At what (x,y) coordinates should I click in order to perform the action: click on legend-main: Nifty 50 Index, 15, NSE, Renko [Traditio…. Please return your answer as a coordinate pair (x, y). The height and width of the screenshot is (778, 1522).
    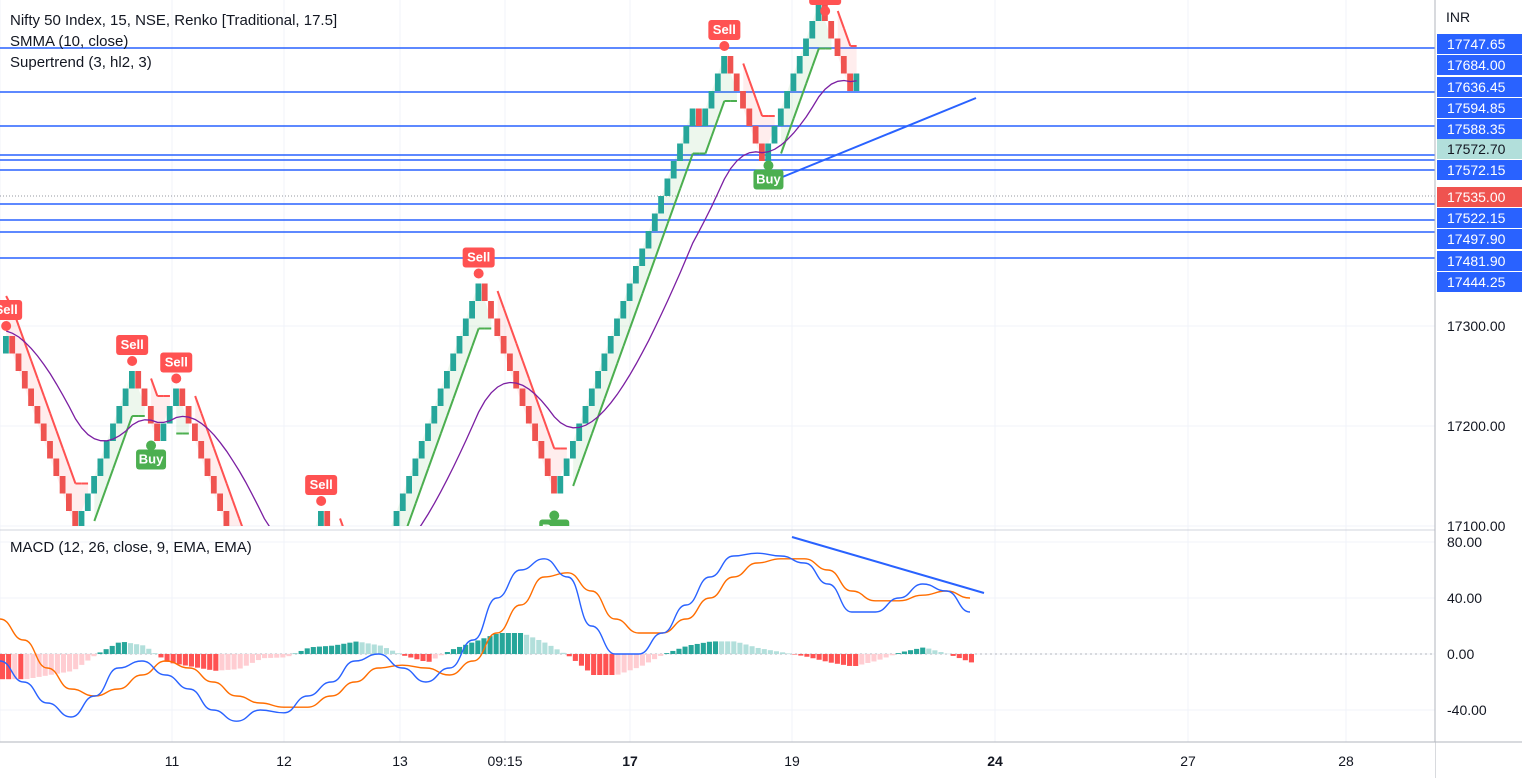
    Looking at the image, I should click on (173, 41).